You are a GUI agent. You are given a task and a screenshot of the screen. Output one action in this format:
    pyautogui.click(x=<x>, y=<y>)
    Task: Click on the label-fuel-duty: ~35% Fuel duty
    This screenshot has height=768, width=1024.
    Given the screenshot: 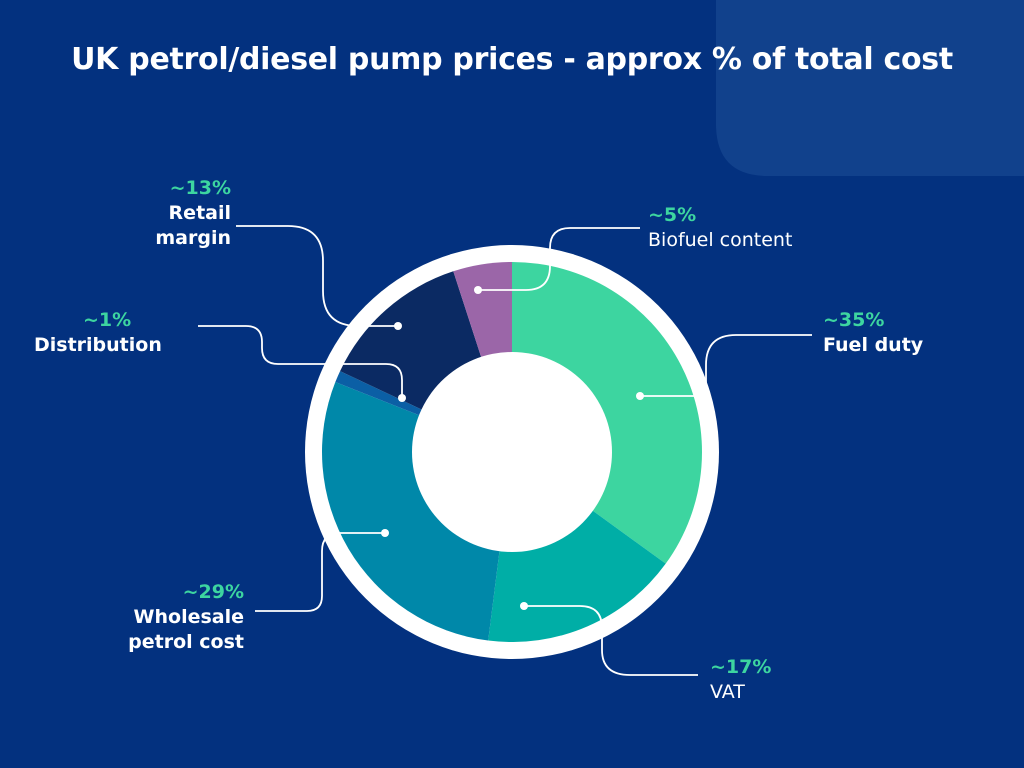 What is the action you would take?
    pyautogui.click(x=873, y=333)
    